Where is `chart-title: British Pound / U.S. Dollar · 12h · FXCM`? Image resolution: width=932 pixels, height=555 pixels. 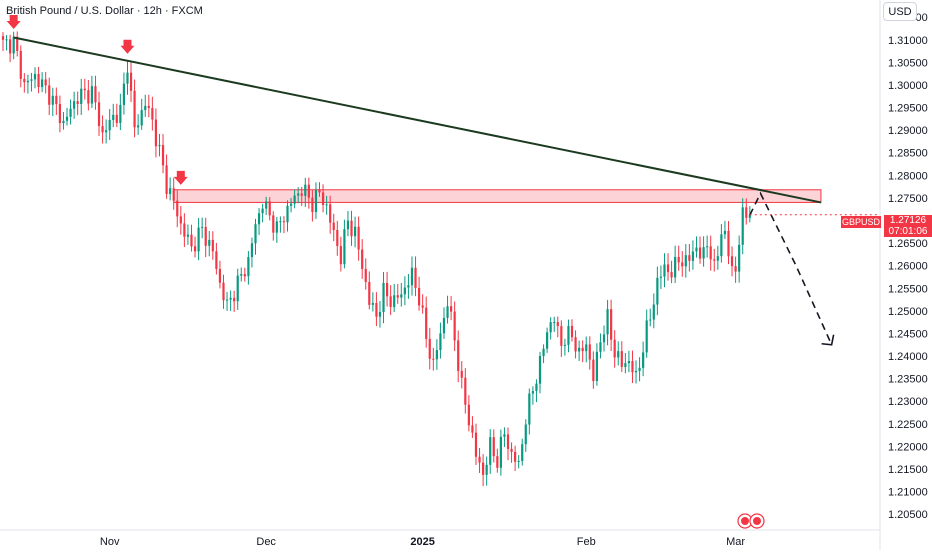 chart-title: British Pound / U.S. Dollar · 12h · FXCM is located at coordinates (104, 11).